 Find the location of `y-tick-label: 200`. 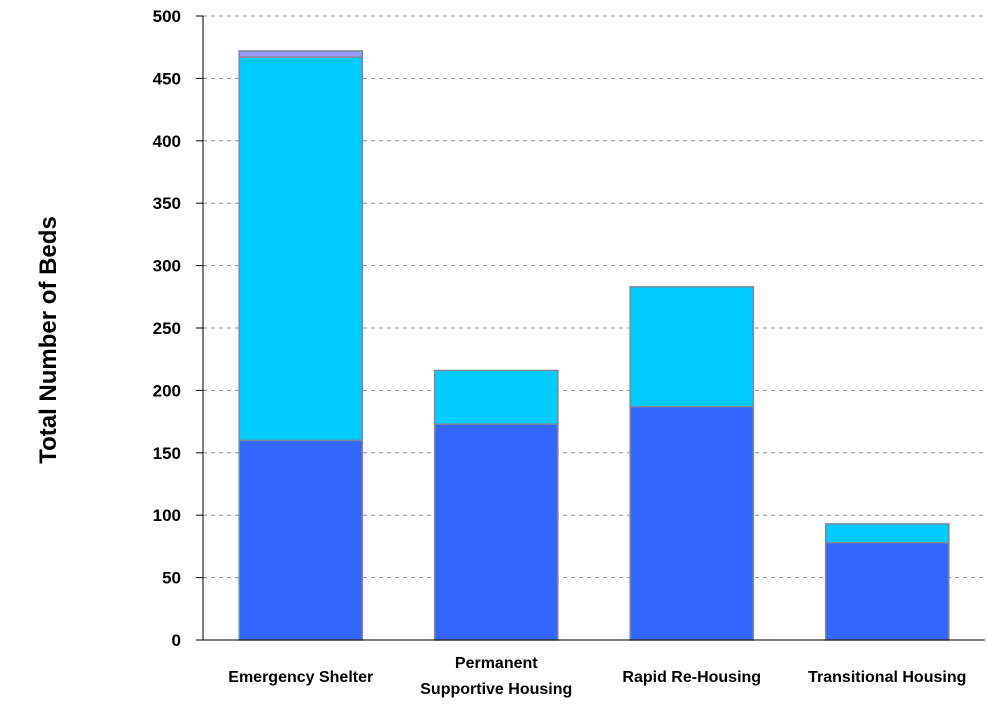

y-tick-label: 200 is located at coordinates (167, 390).